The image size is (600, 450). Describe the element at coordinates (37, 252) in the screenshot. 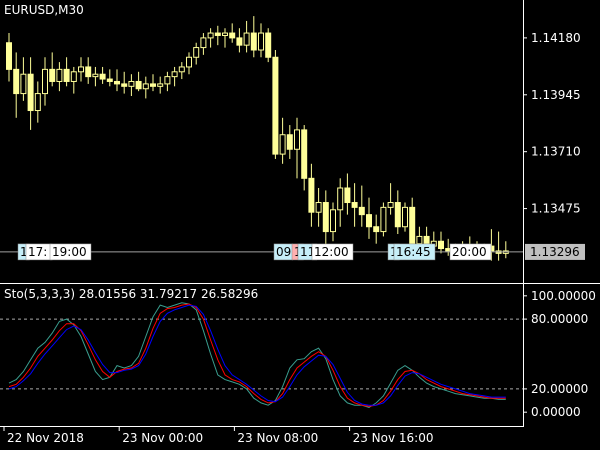

I see `event-tag-text: 17:` at that location.